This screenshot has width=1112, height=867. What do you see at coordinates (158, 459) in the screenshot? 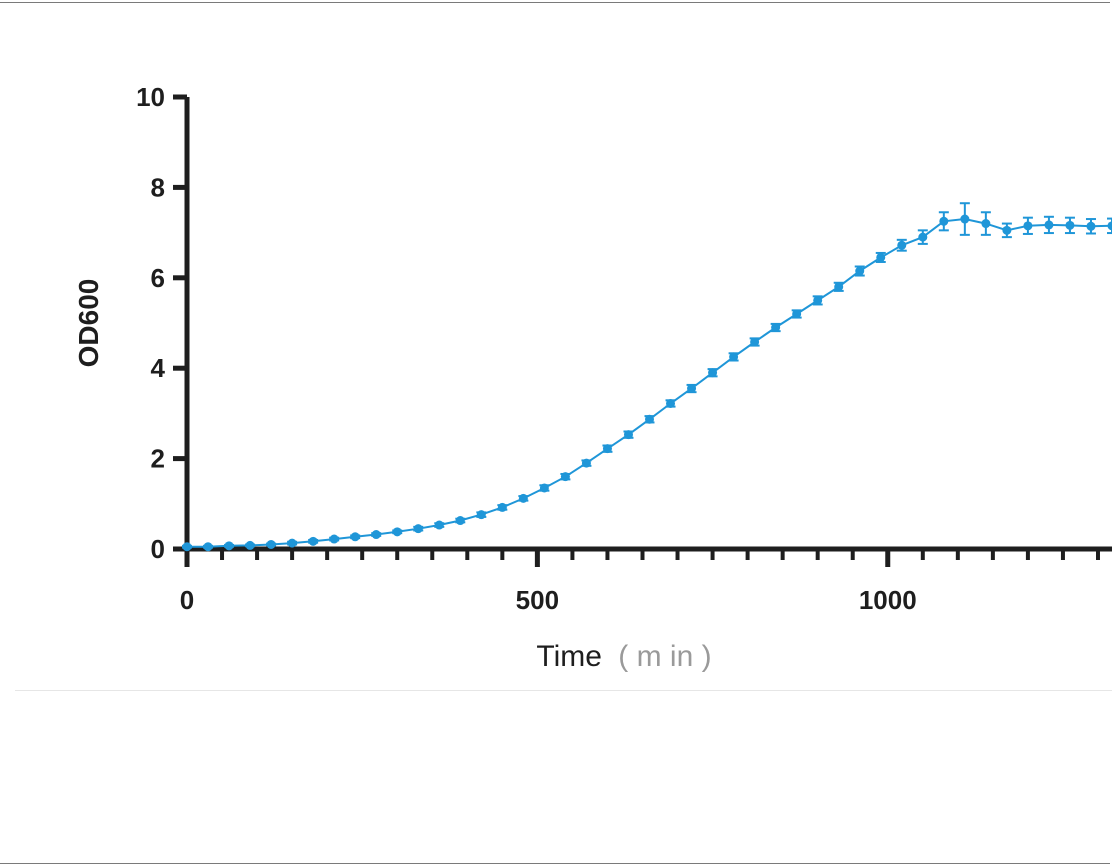
I see `y-tick-label: 2` at bounding box center [158, 459].